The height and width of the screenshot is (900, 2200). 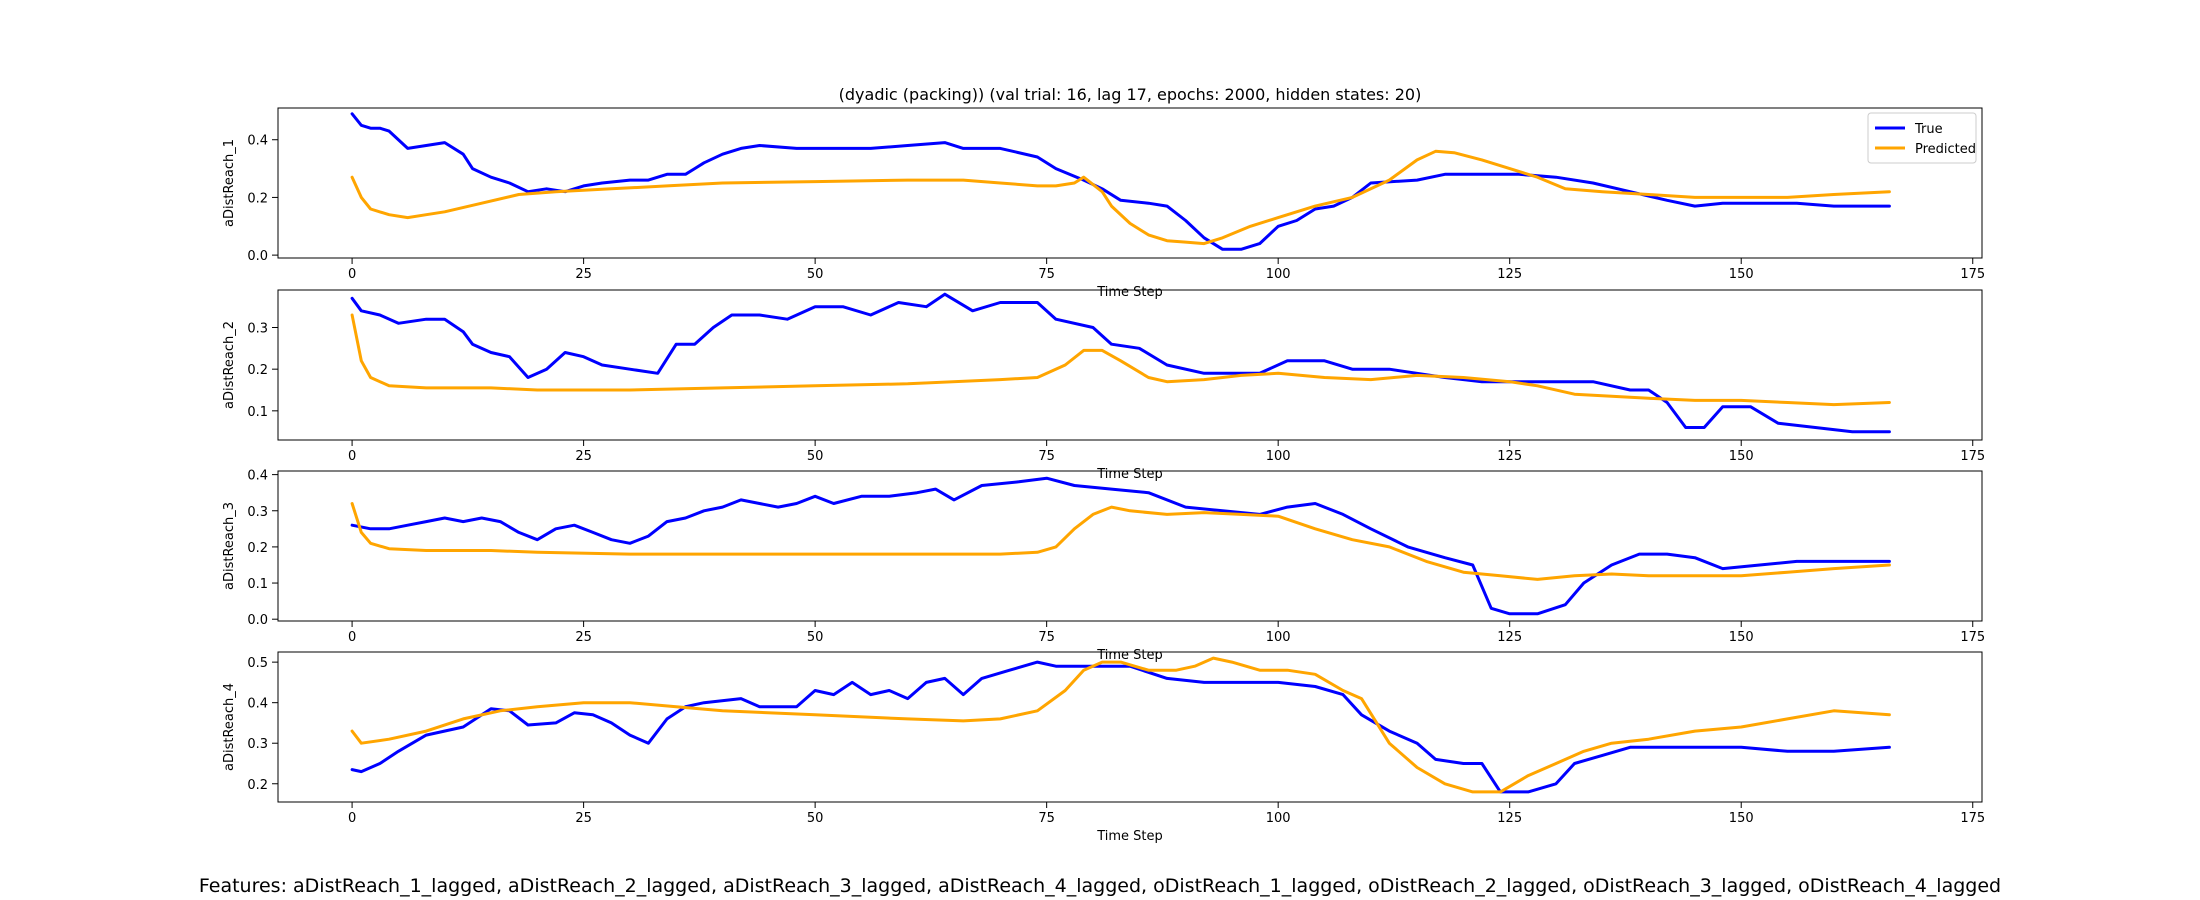 I want to click on legend: True Predicted, so click(x=1922, y=138).